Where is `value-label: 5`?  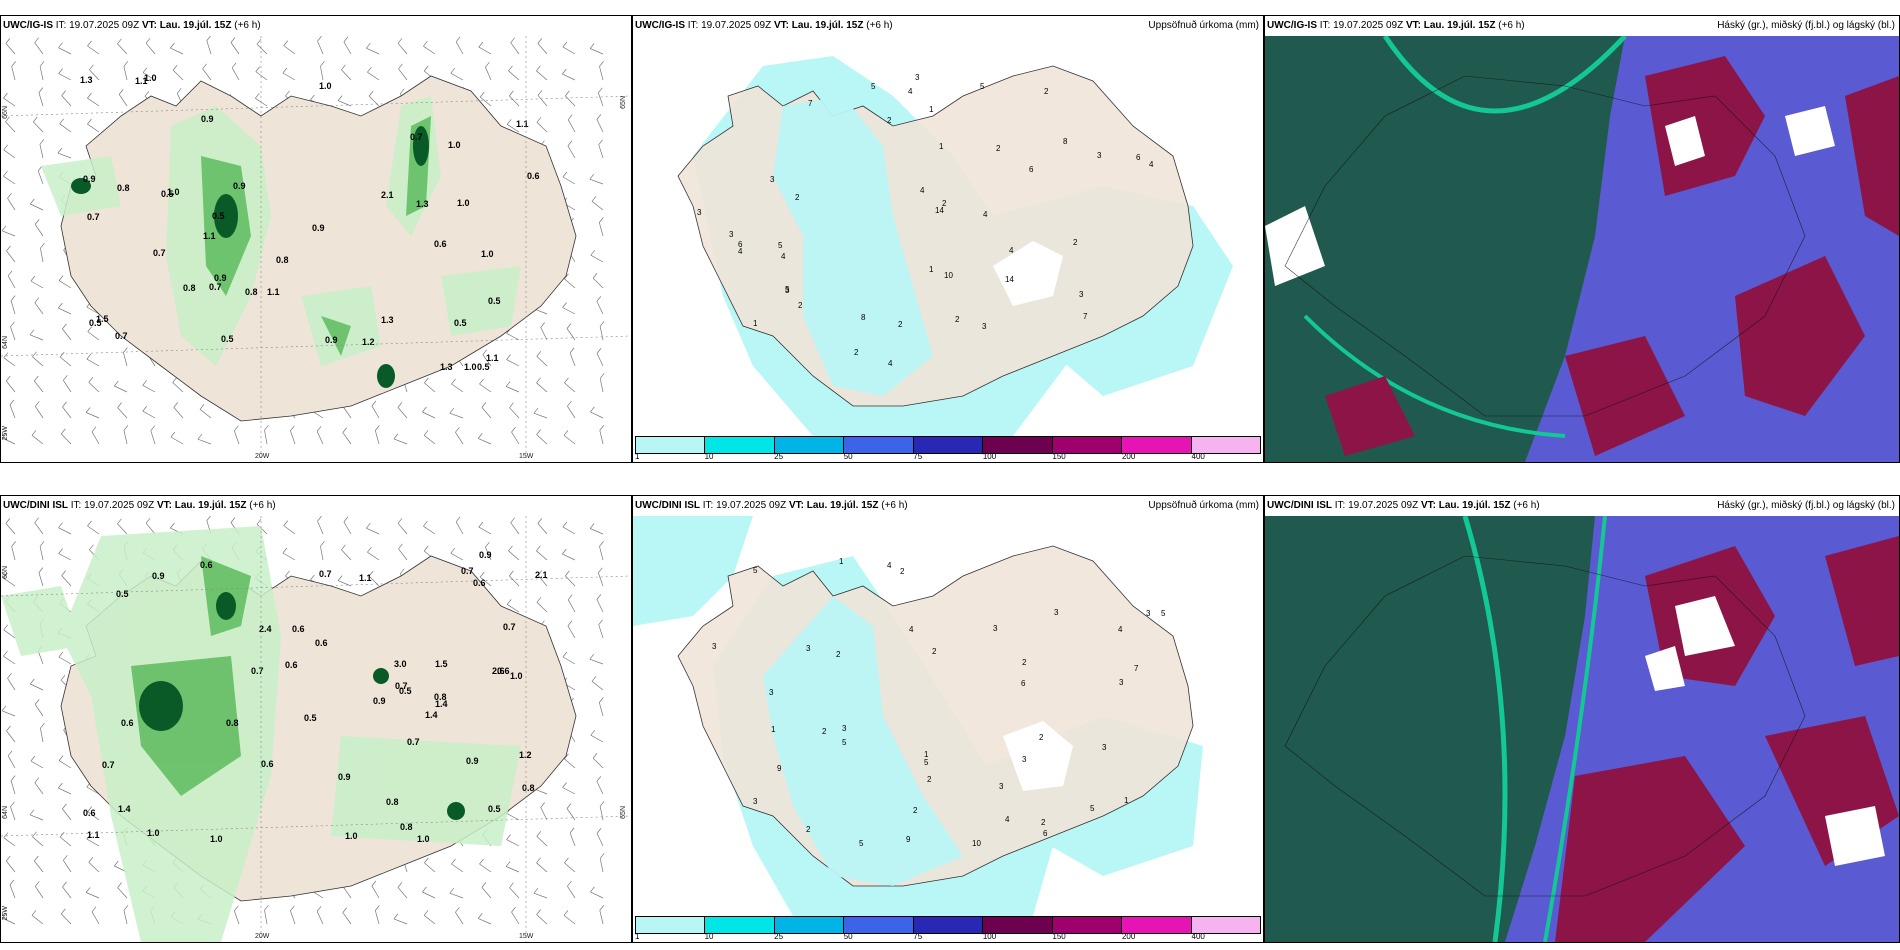
value-label: 5 is located at coordinates (780, 245).